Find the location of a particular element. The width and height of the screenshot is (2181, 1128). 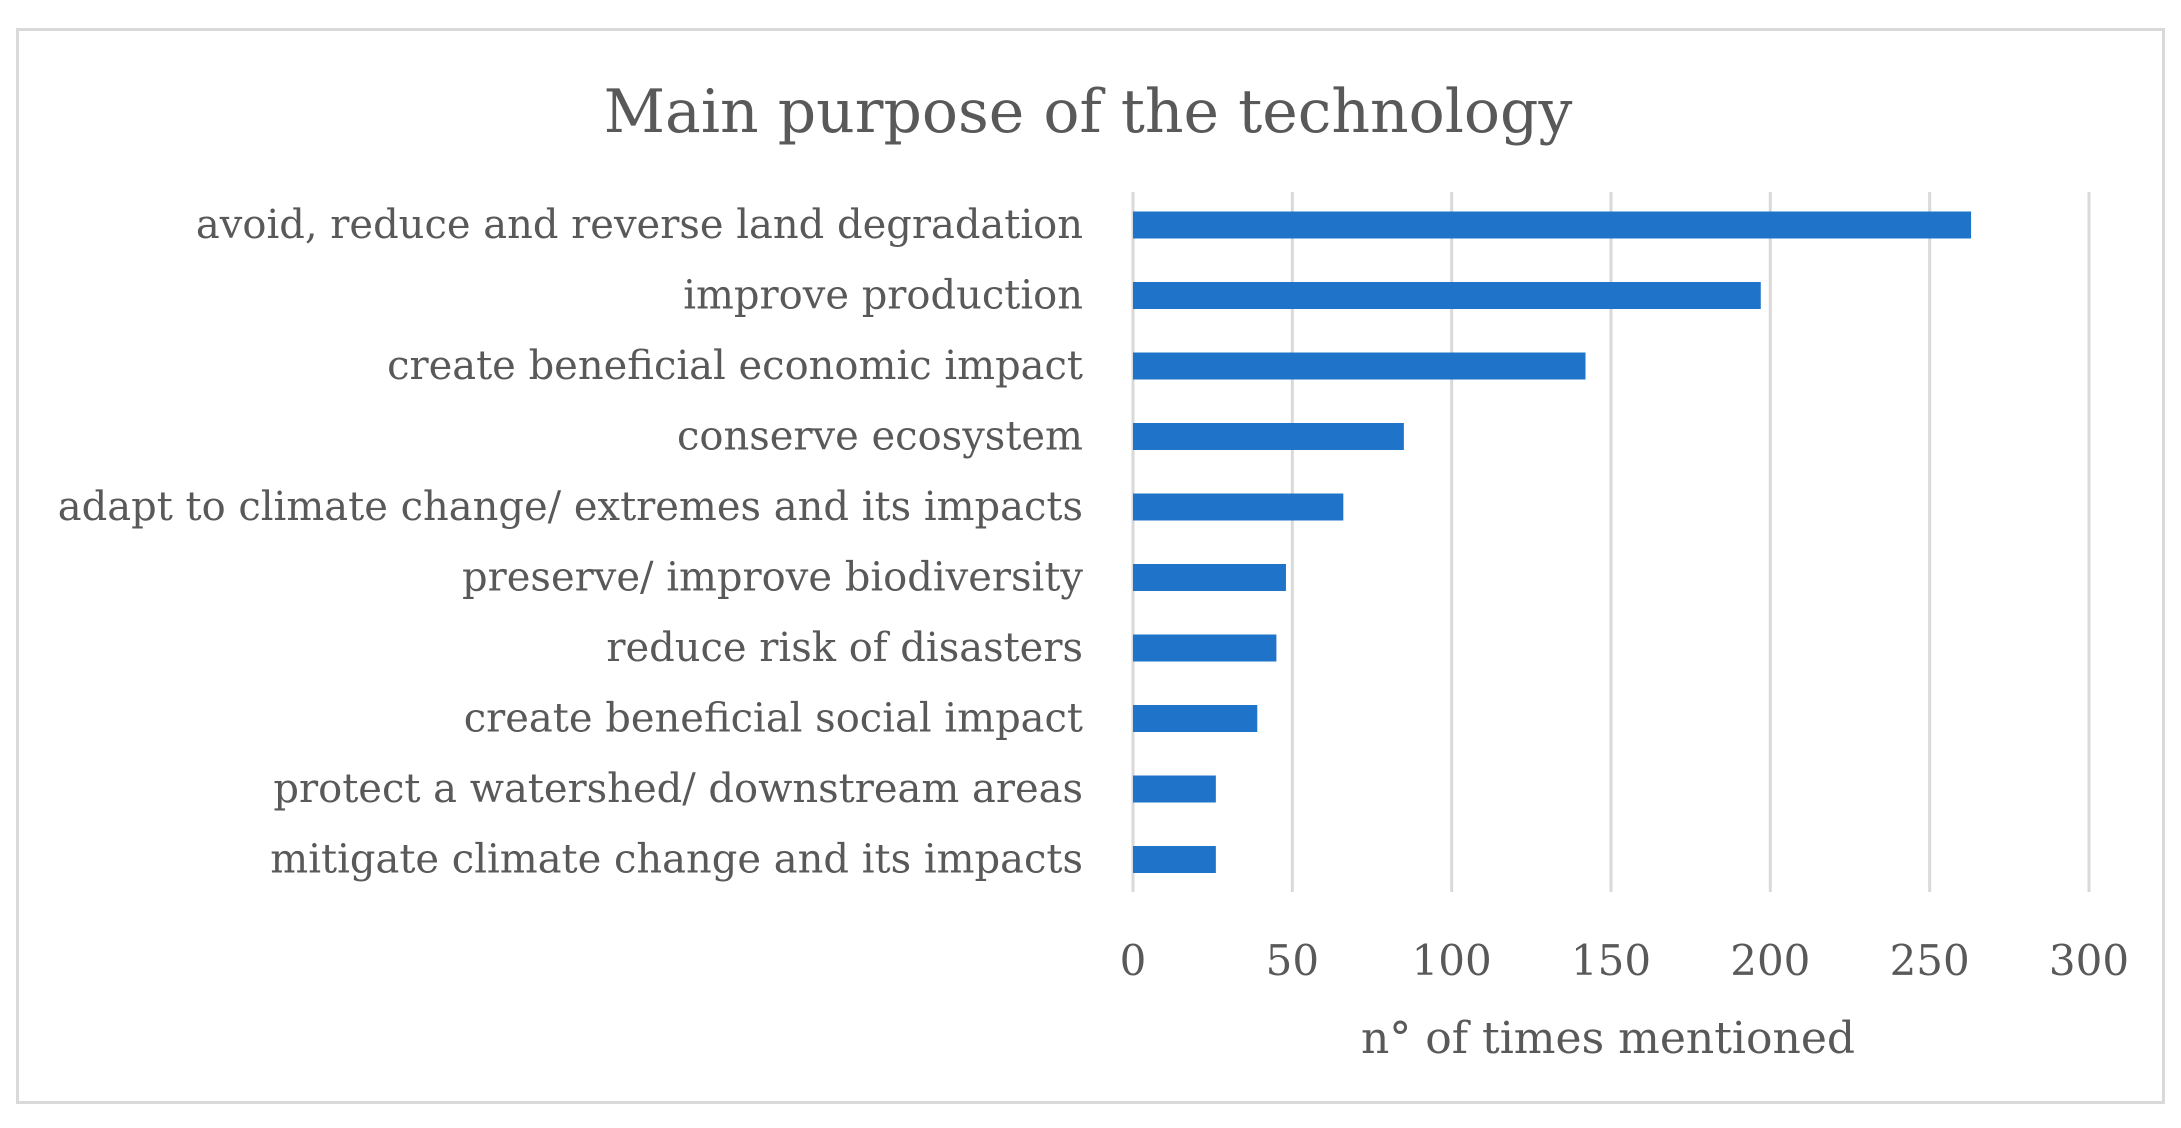

x-axis-title: n° of times mentioned is located at coordinates (1608, 1038).